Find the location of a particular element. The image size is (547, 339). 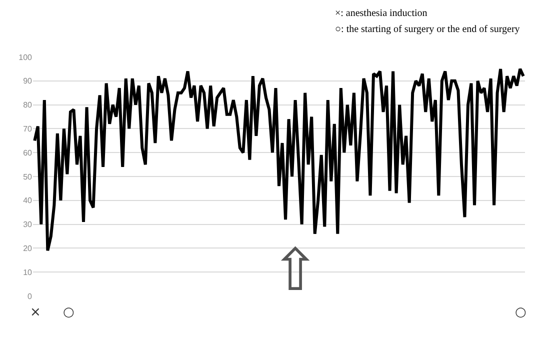

y-tick-label: 90 is located at coordinates (28, 81).